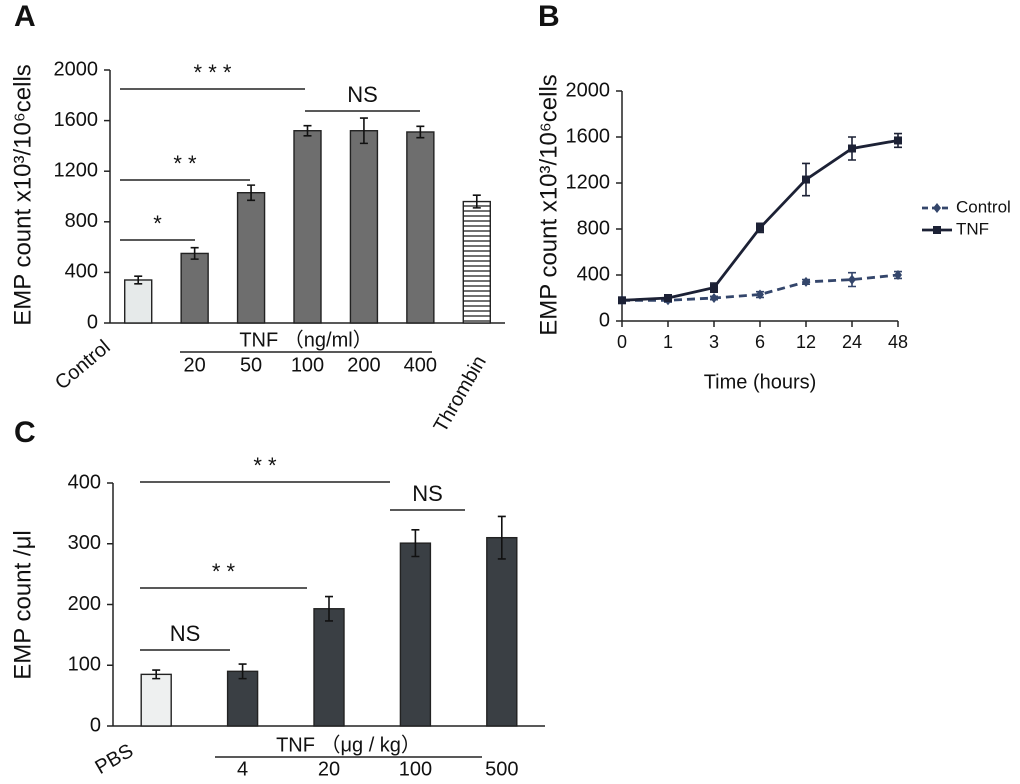  Describe the element at coordinates (972, 228) in the screenshot. I see `legend-label: TNF` at that location.